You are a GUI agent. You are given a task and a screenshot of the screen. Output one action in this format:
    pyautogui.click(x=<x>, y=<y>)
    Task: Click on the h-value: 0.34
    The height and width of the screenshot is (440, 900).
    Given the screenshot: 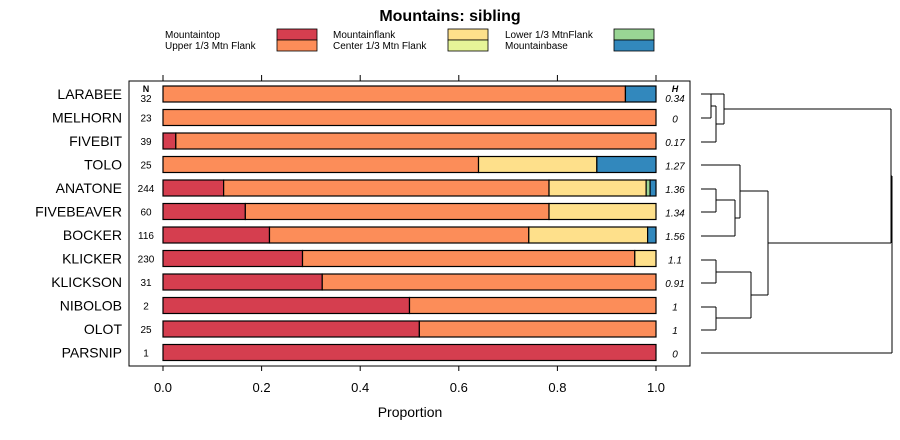 What is the action you would take?
    pyautogui.click(x=675, y=99)
    